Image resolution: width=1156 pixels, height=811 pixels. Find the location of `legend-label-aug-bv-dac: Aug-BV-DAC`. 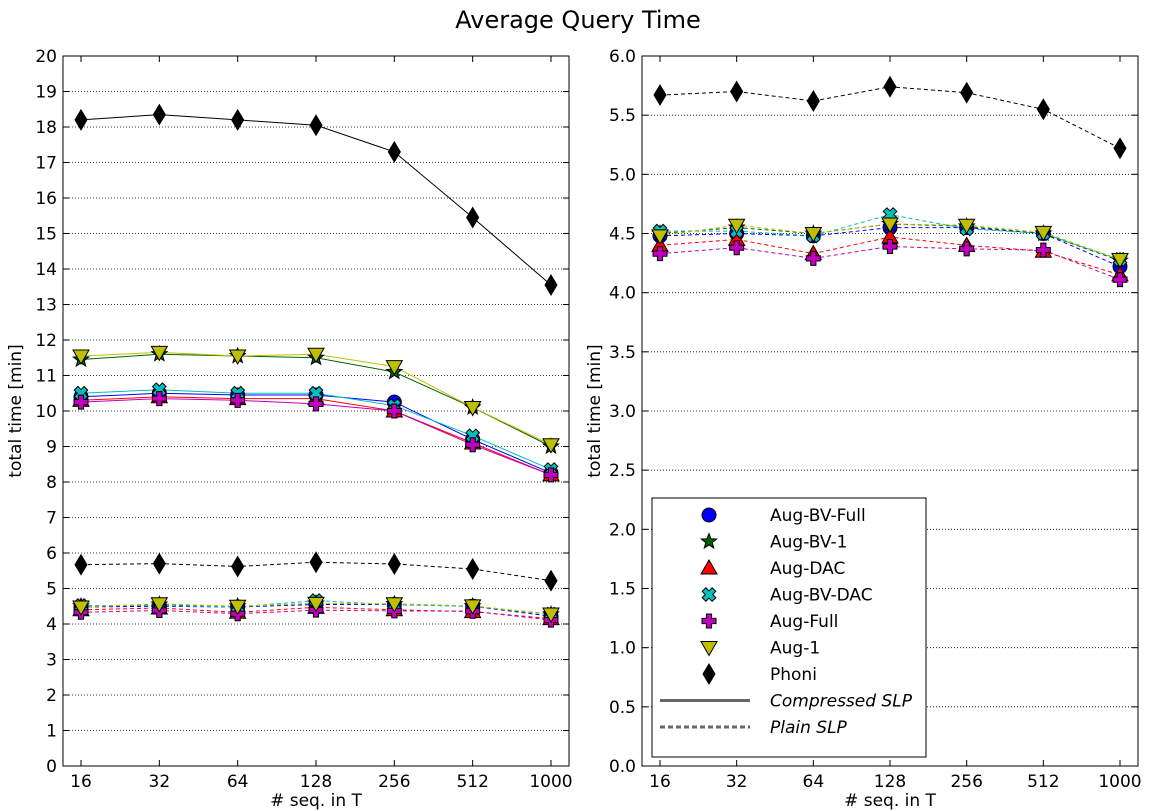

legend-label-aug-bv-dac: Aug-BV-DAC is located at coordinates (821, 596).